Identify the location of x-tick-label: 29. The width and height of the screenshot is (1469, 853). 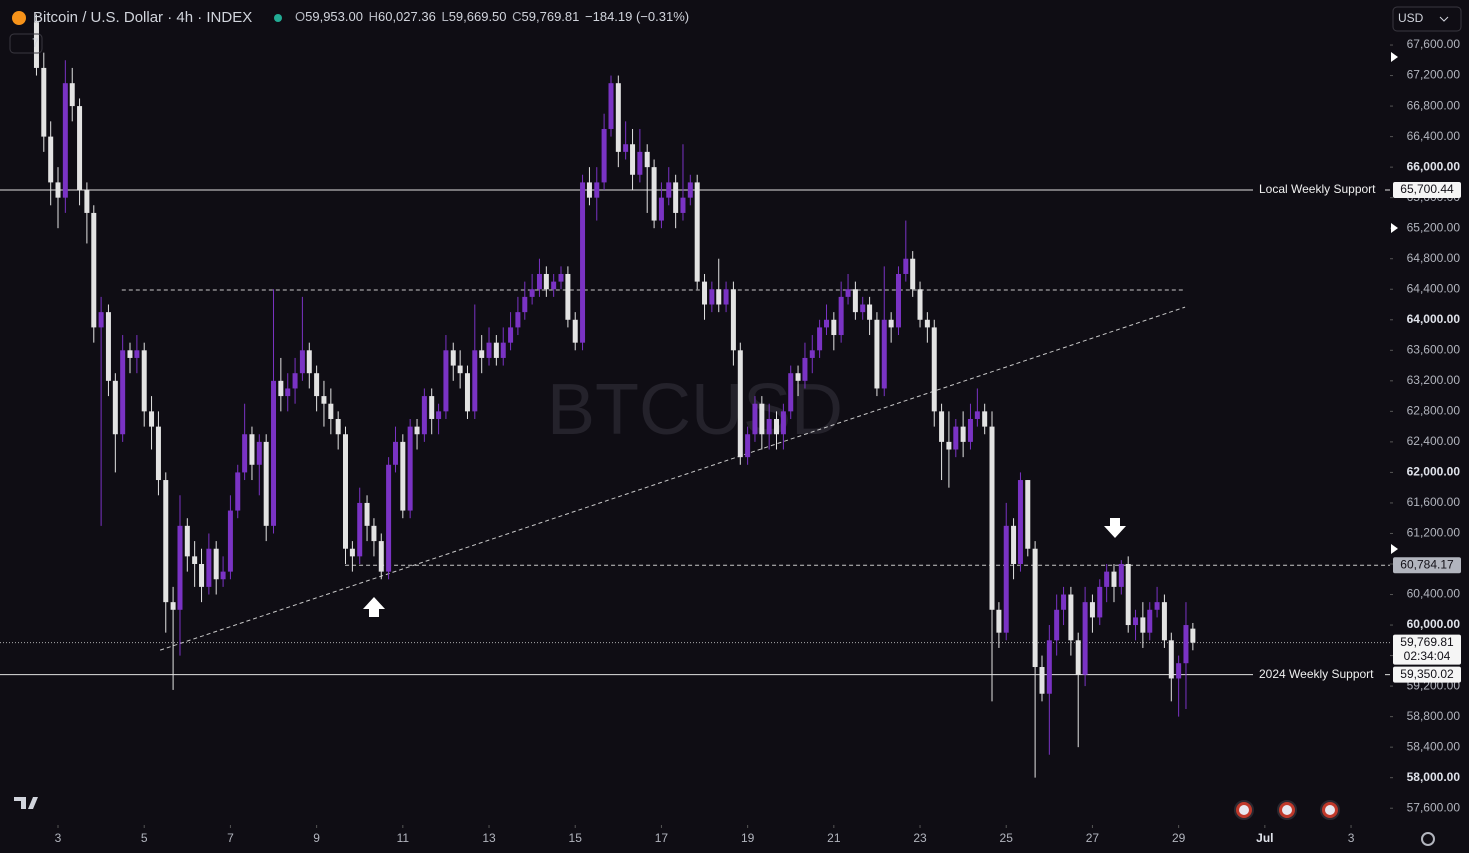
(1179, 838).